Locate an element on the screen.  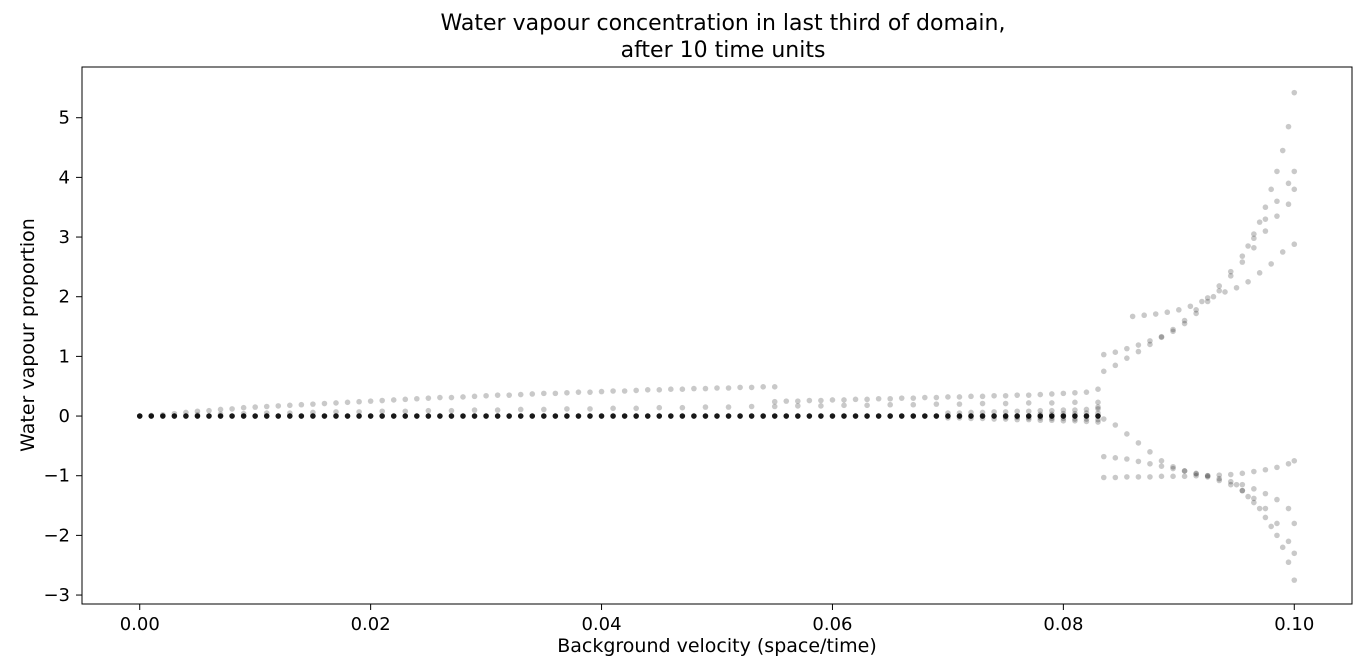
x-tick-label: 0.04 is located at coordinates (602, 624).